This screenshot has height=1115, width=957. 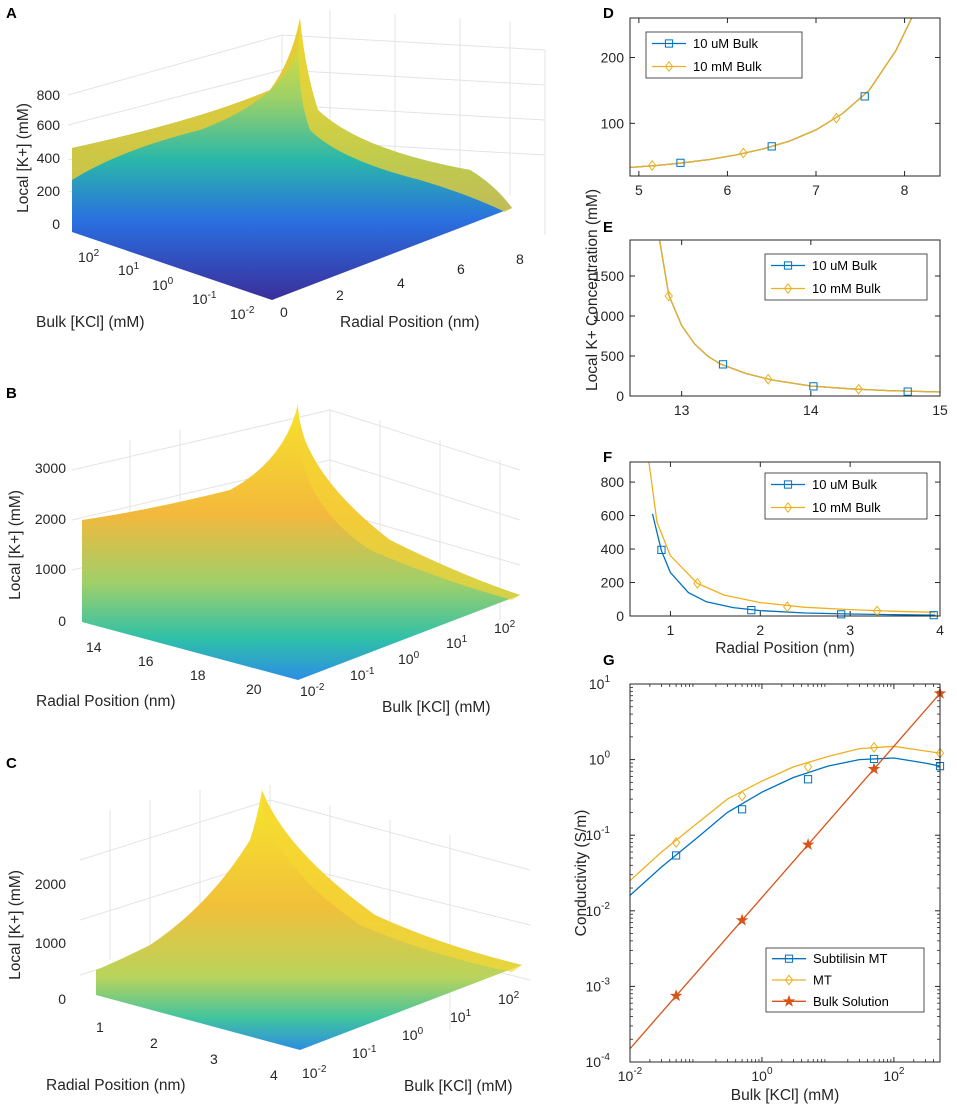 What do you see at coordinates (850, 958) in the screenshot?
I see `legend-entry: Subtilisin MT` at bounding box center [850, 958].